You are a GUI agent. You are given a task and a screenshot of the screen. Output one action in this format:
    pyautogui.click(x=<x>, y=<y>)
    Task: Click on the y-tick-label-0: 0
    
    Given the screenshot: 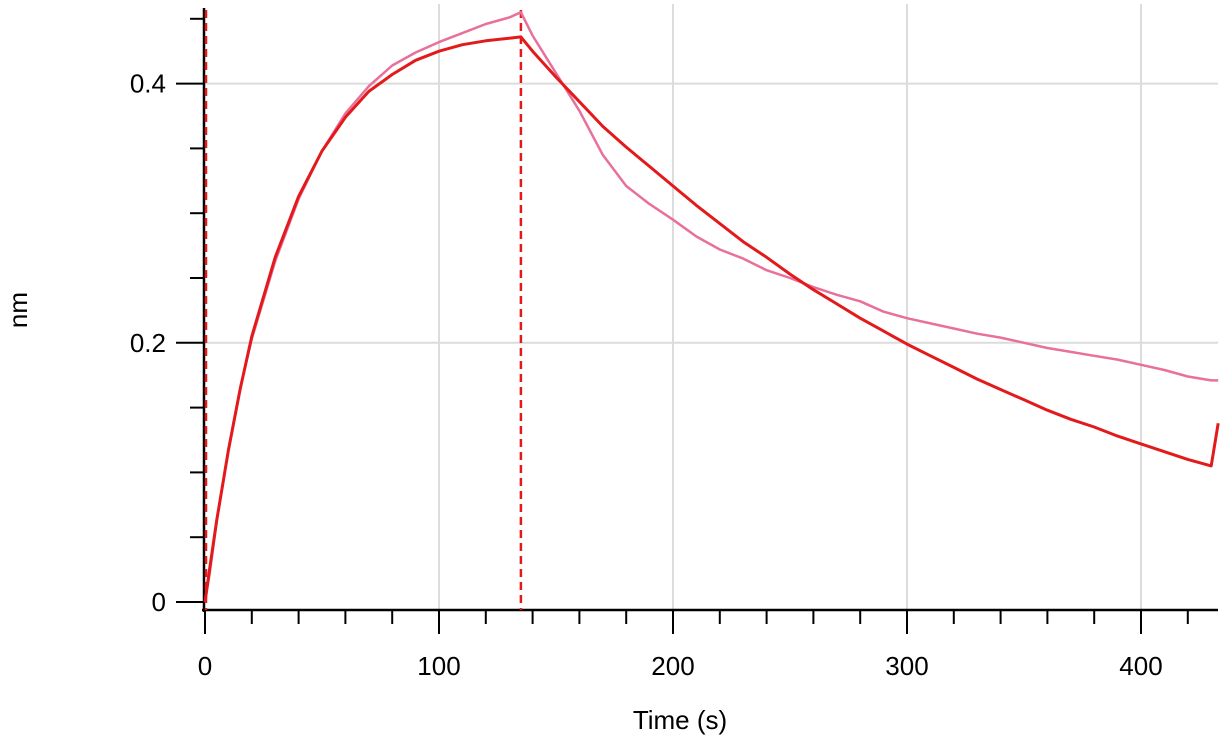 What is the action you would take?
    pyautogui.click(x=159, y=602)
    